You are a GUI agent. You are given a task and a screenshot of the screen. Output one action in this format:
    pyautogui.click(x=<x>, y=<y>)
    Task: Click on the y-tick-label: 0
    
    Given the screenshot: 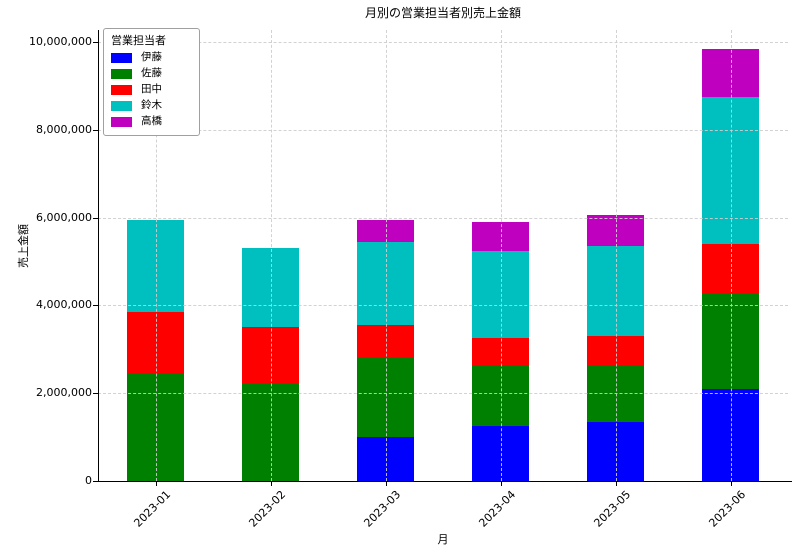 What is the action you would take?
    pyautogui.click(x=88, y=480)
    